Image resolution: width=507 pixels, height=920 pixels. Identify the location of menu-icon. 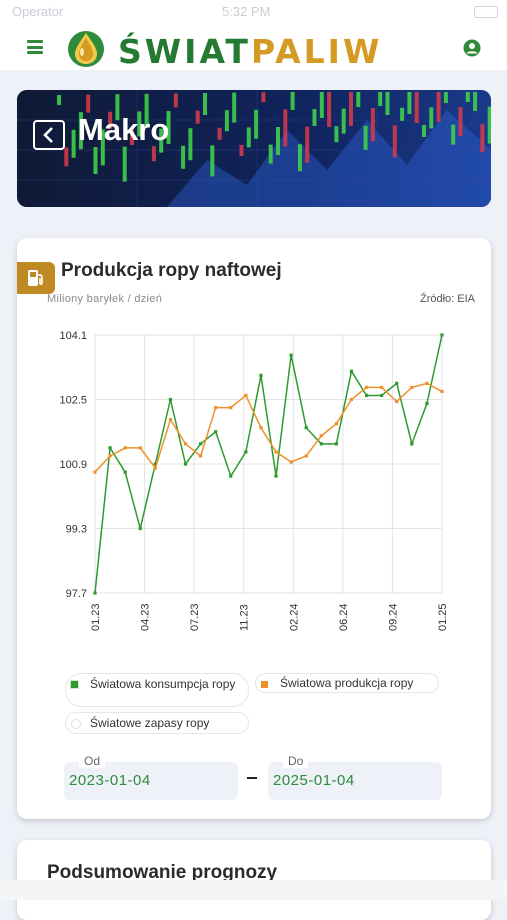
(35, 47).